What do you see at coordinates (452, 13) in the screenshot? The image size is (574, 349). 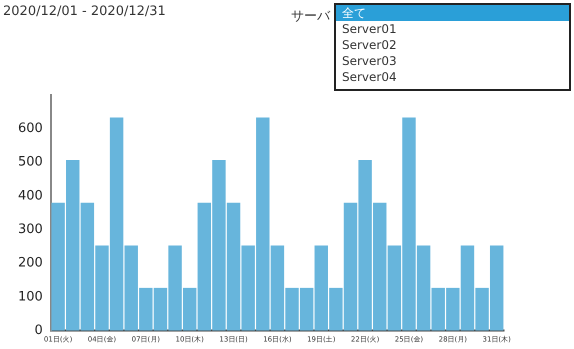 I see `text: 全て` at bounding box center [452, 13].